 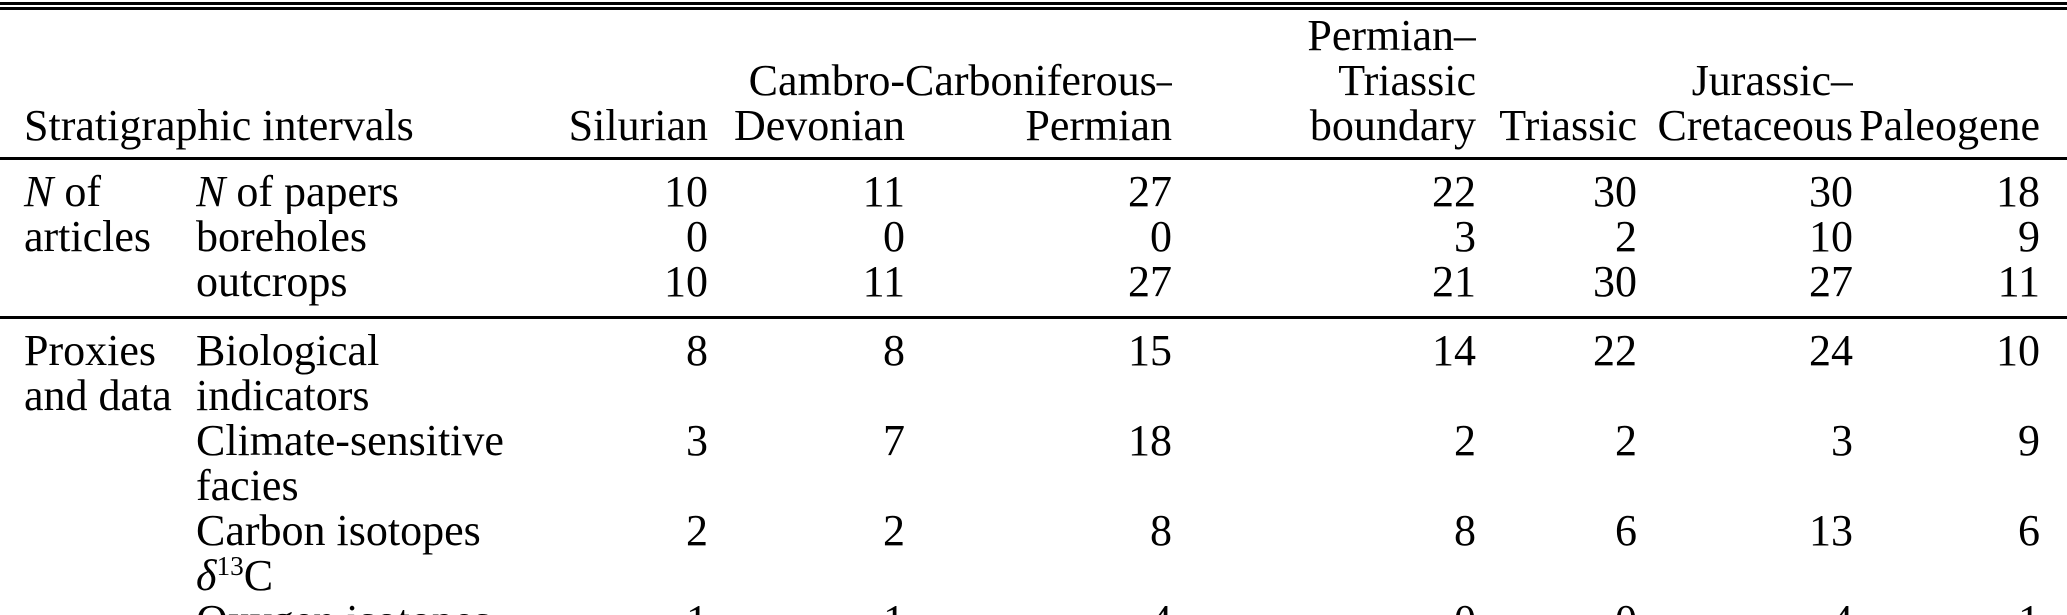 I want to click on header-label: Stratigraphic intervals, so click(x=219, y=125).